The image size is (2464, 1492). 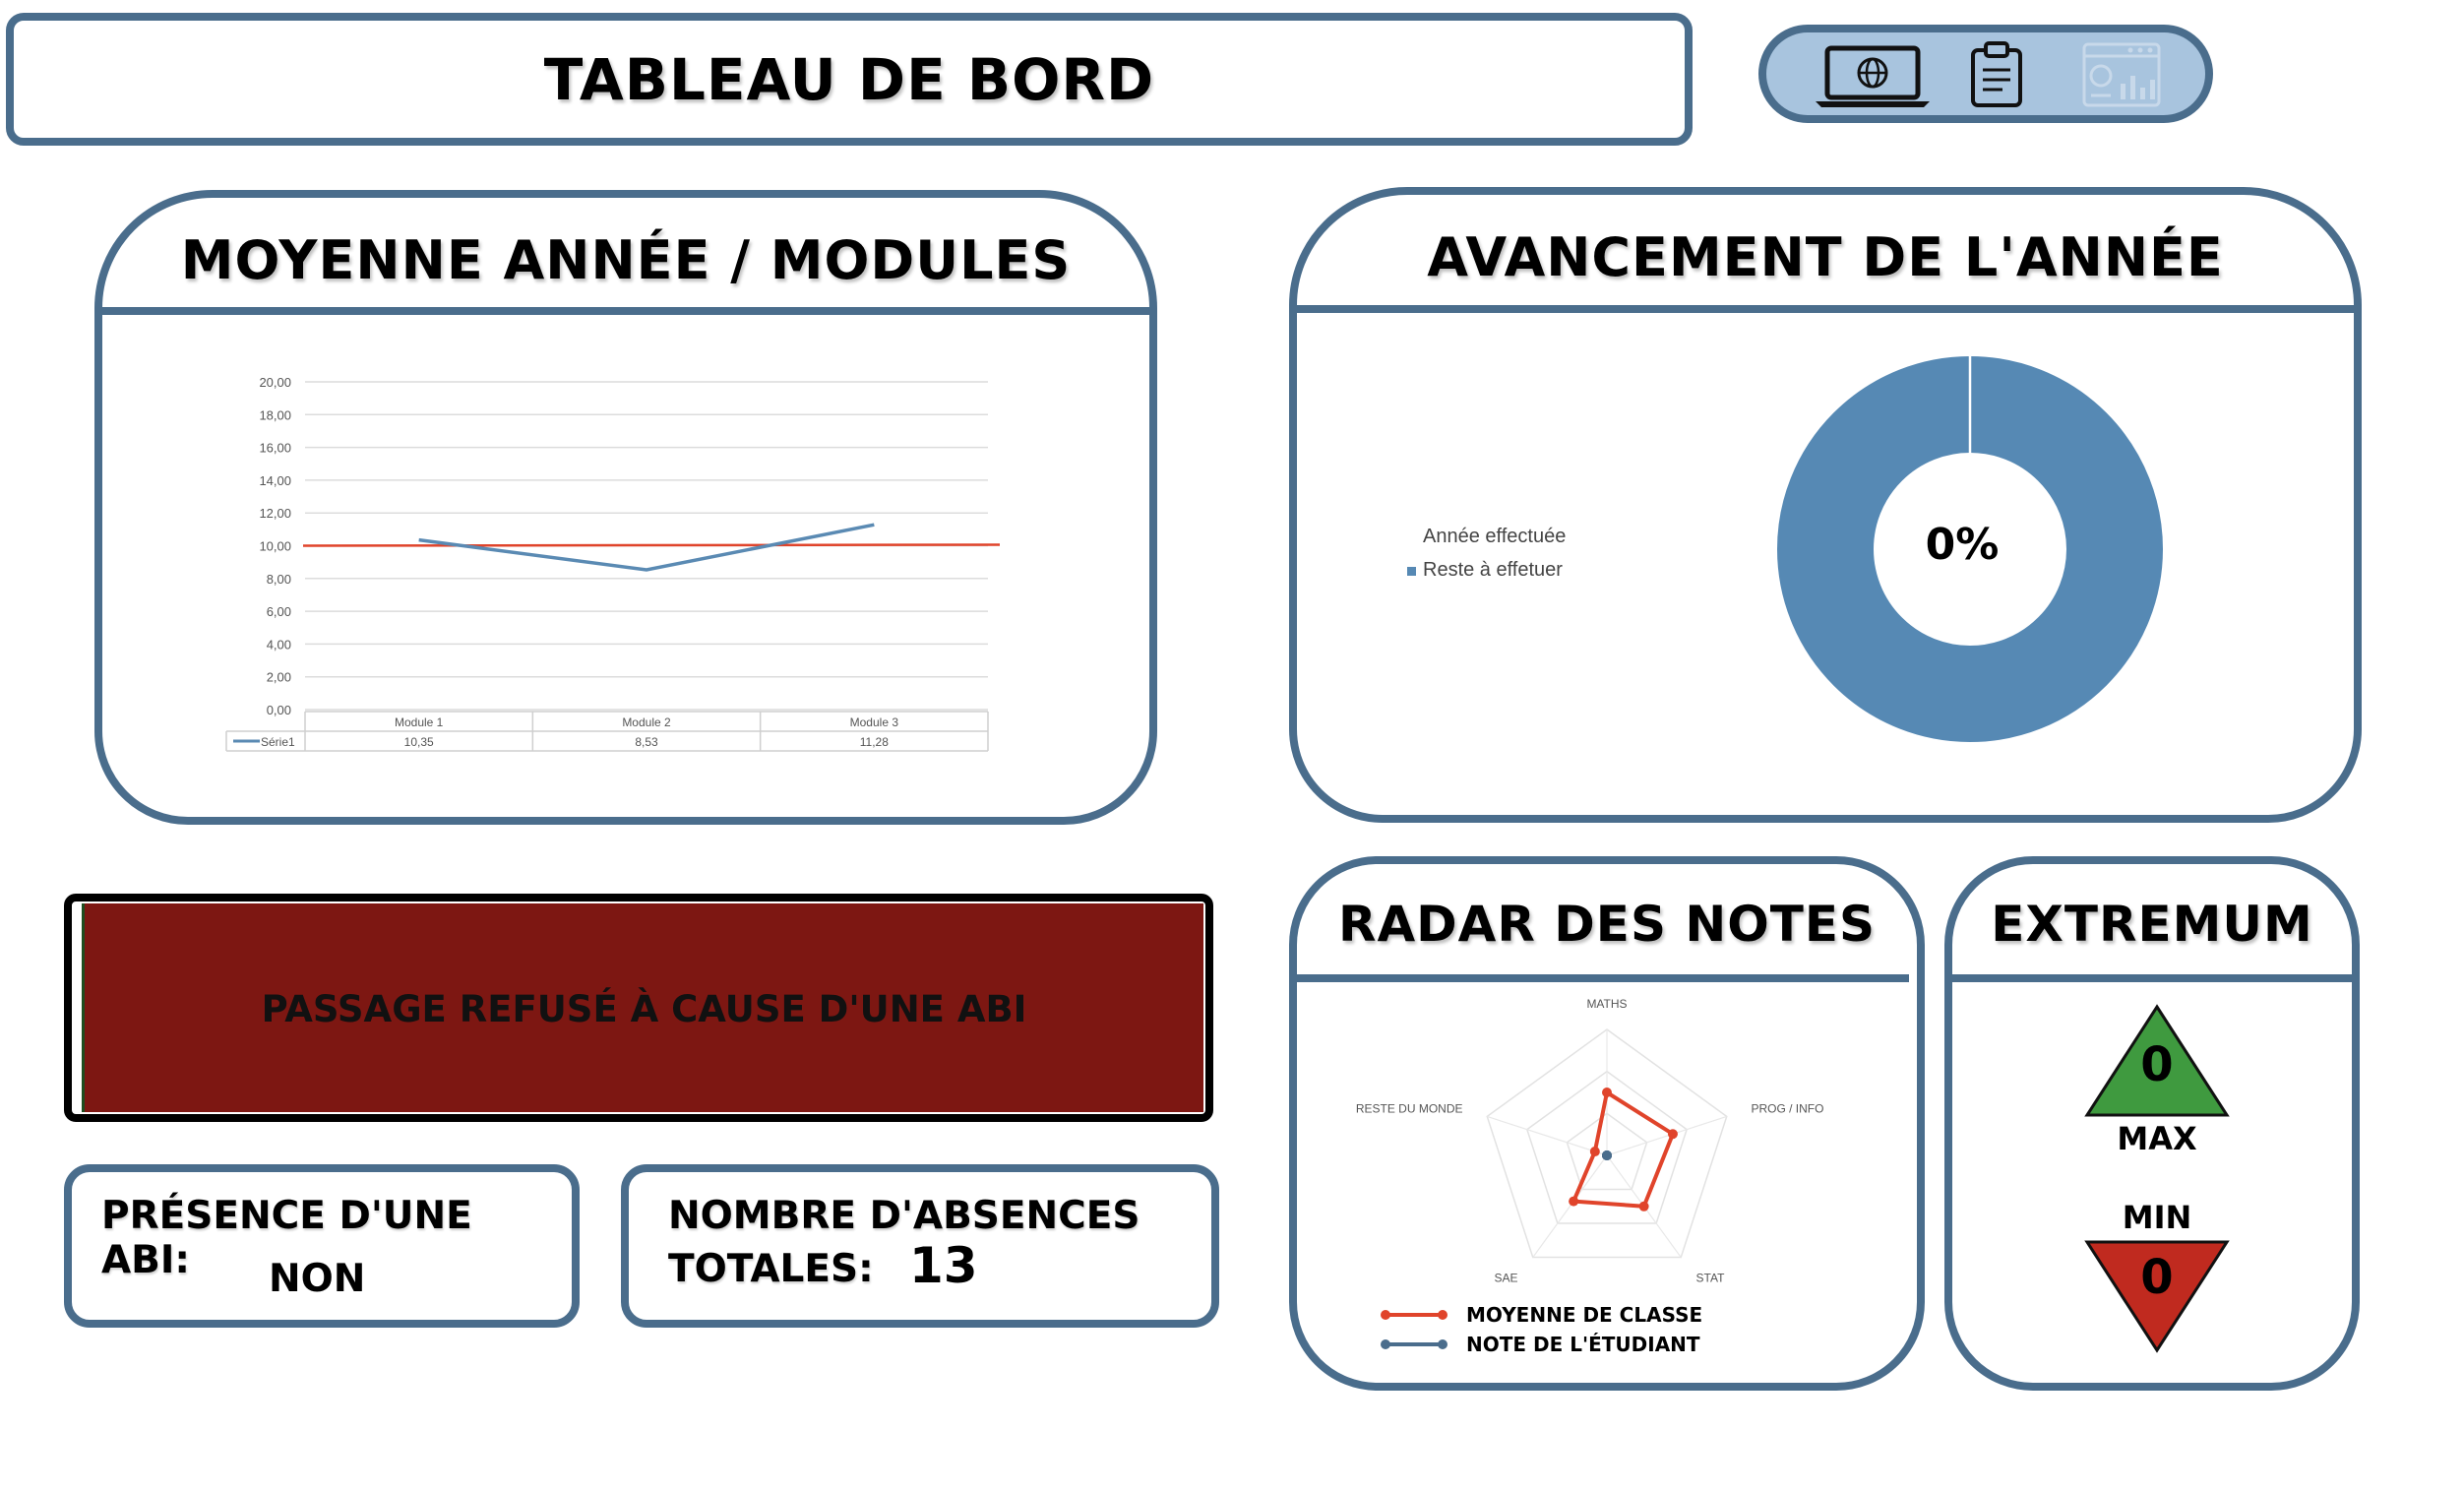 What do you see at coordinates (275, 414) in the screenshot?
I see `y-tick-label: 18,00` at bounding box center [275, 414].